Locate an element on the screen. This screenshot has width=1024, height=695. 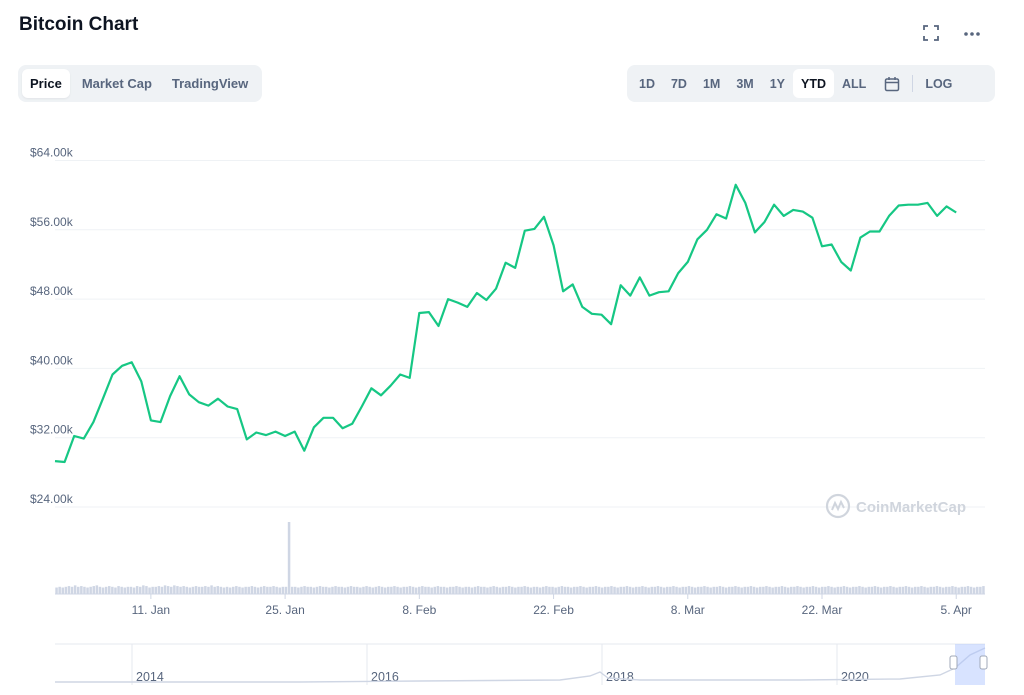
range-3m-button: 3M is located at coordinates (745, 83).